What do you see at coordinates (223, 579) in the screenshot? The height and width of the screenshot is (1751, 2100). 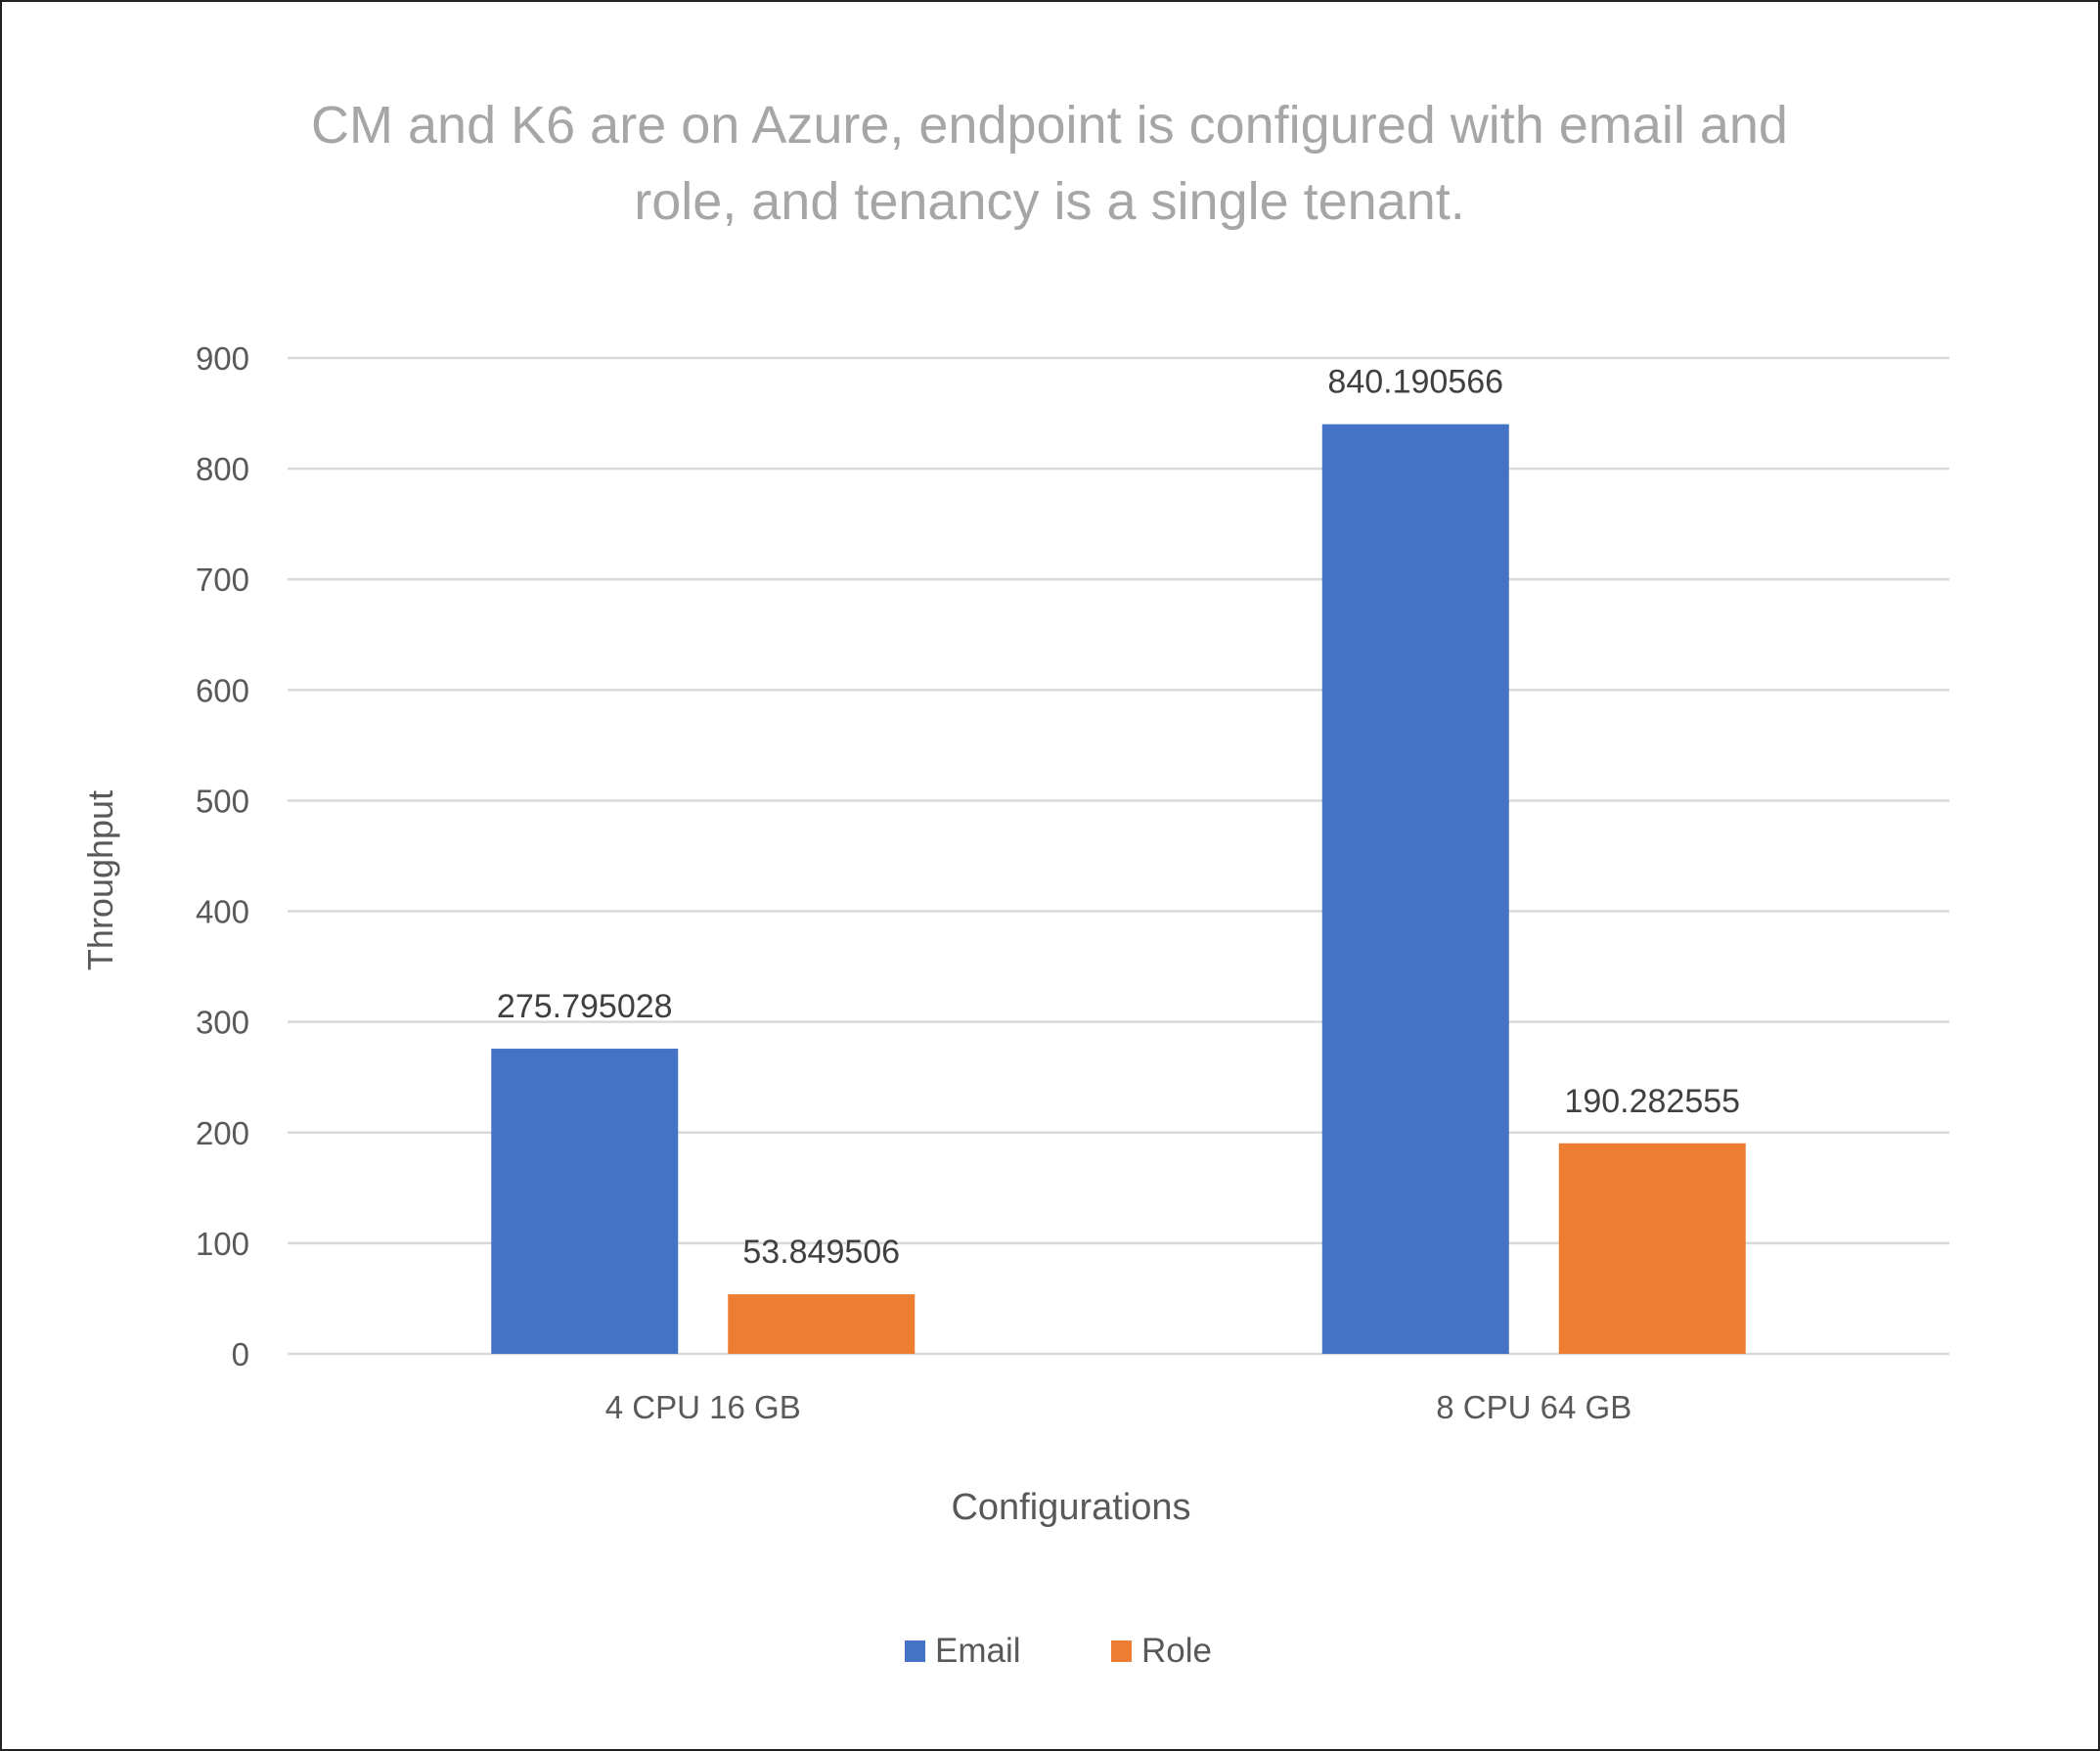 I see `y-tick-label: 700` at bounding box center [223, 579].